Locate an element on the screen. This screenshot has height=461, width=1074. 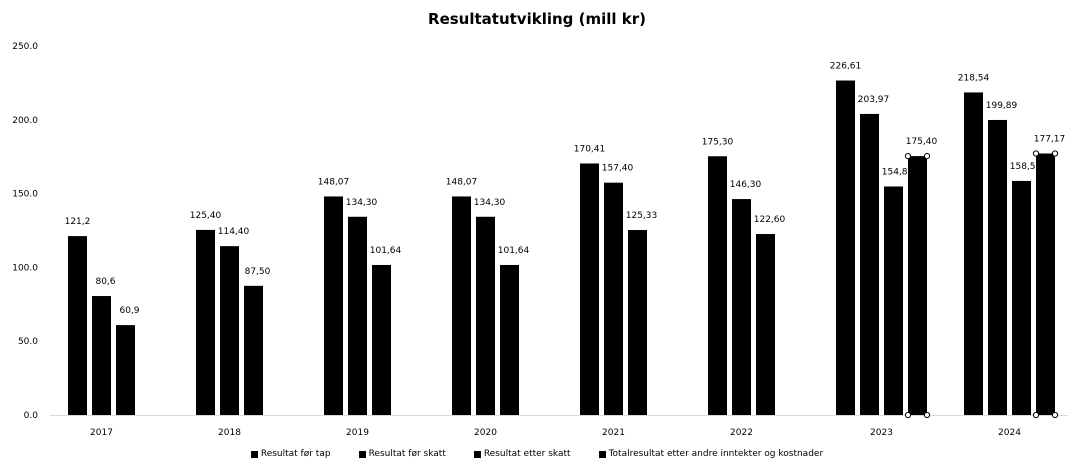
data-label: 157,40 is located at coordinates (618, 169).